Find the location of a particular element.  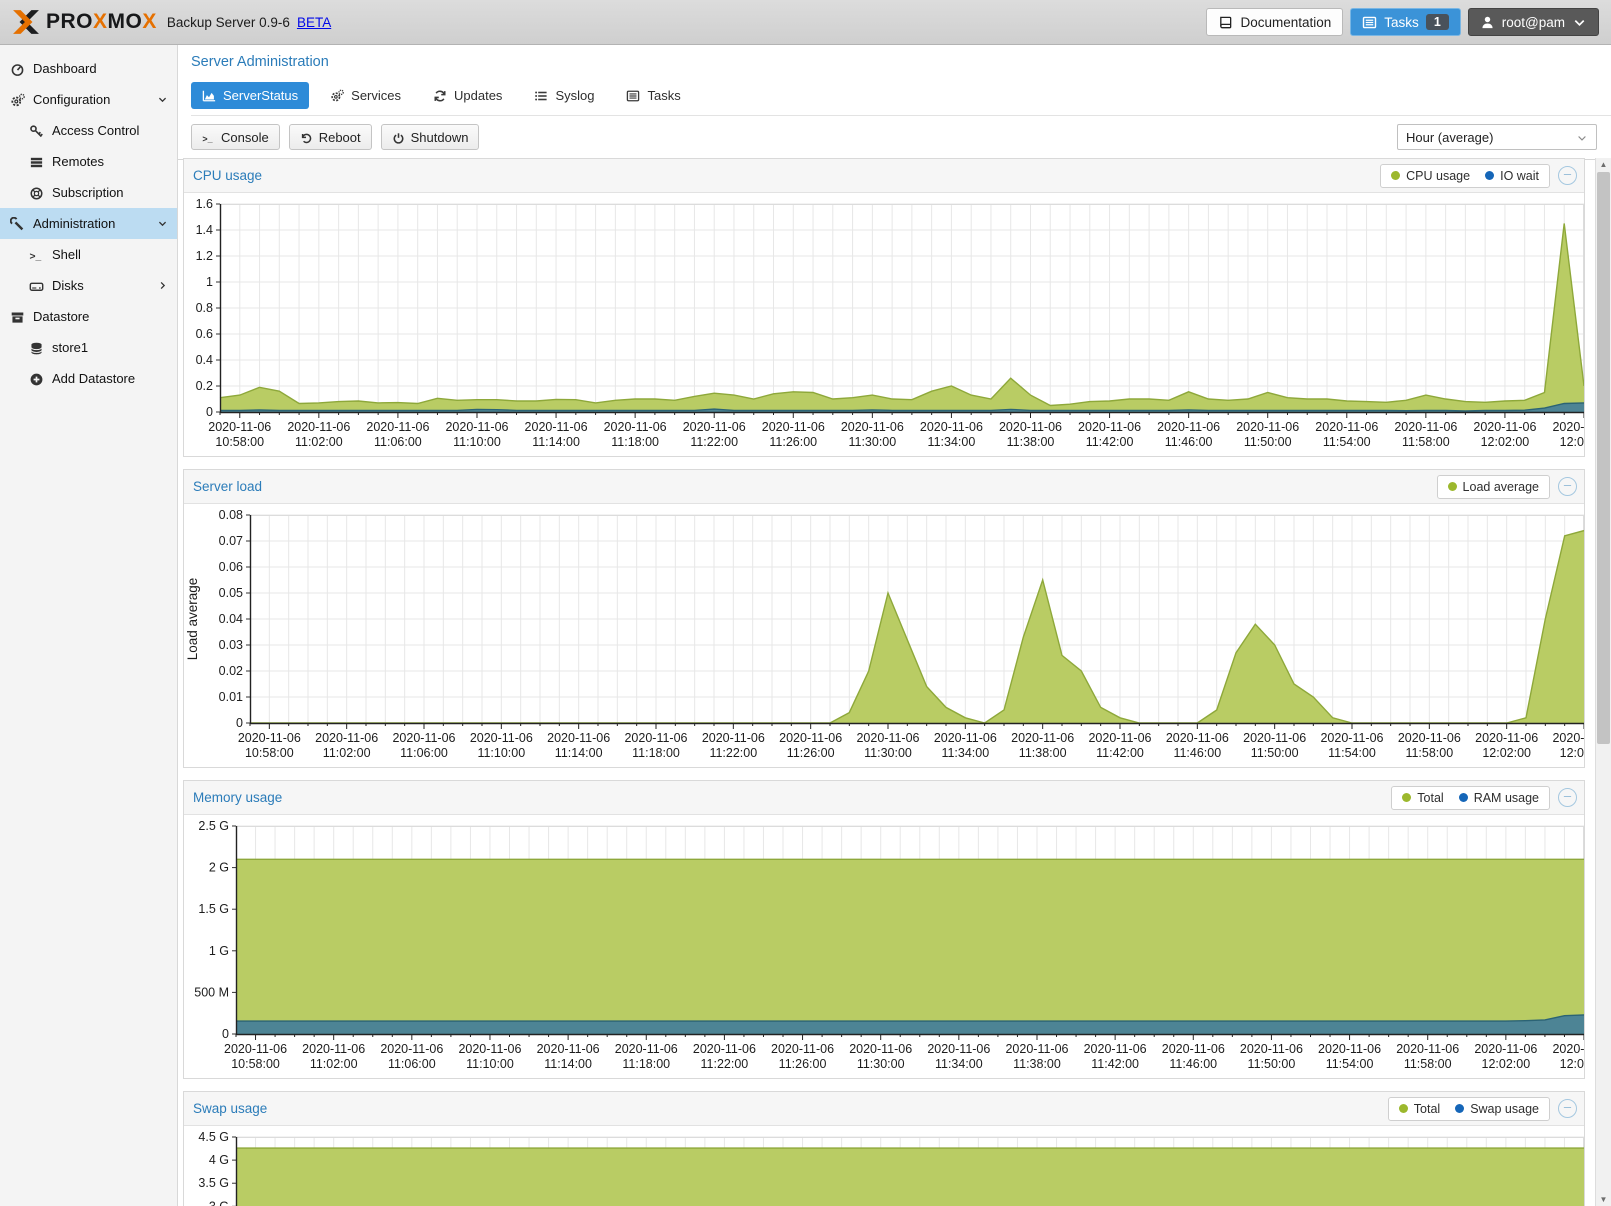

reboot-button: Reboot is located at coordinates (330, 137).